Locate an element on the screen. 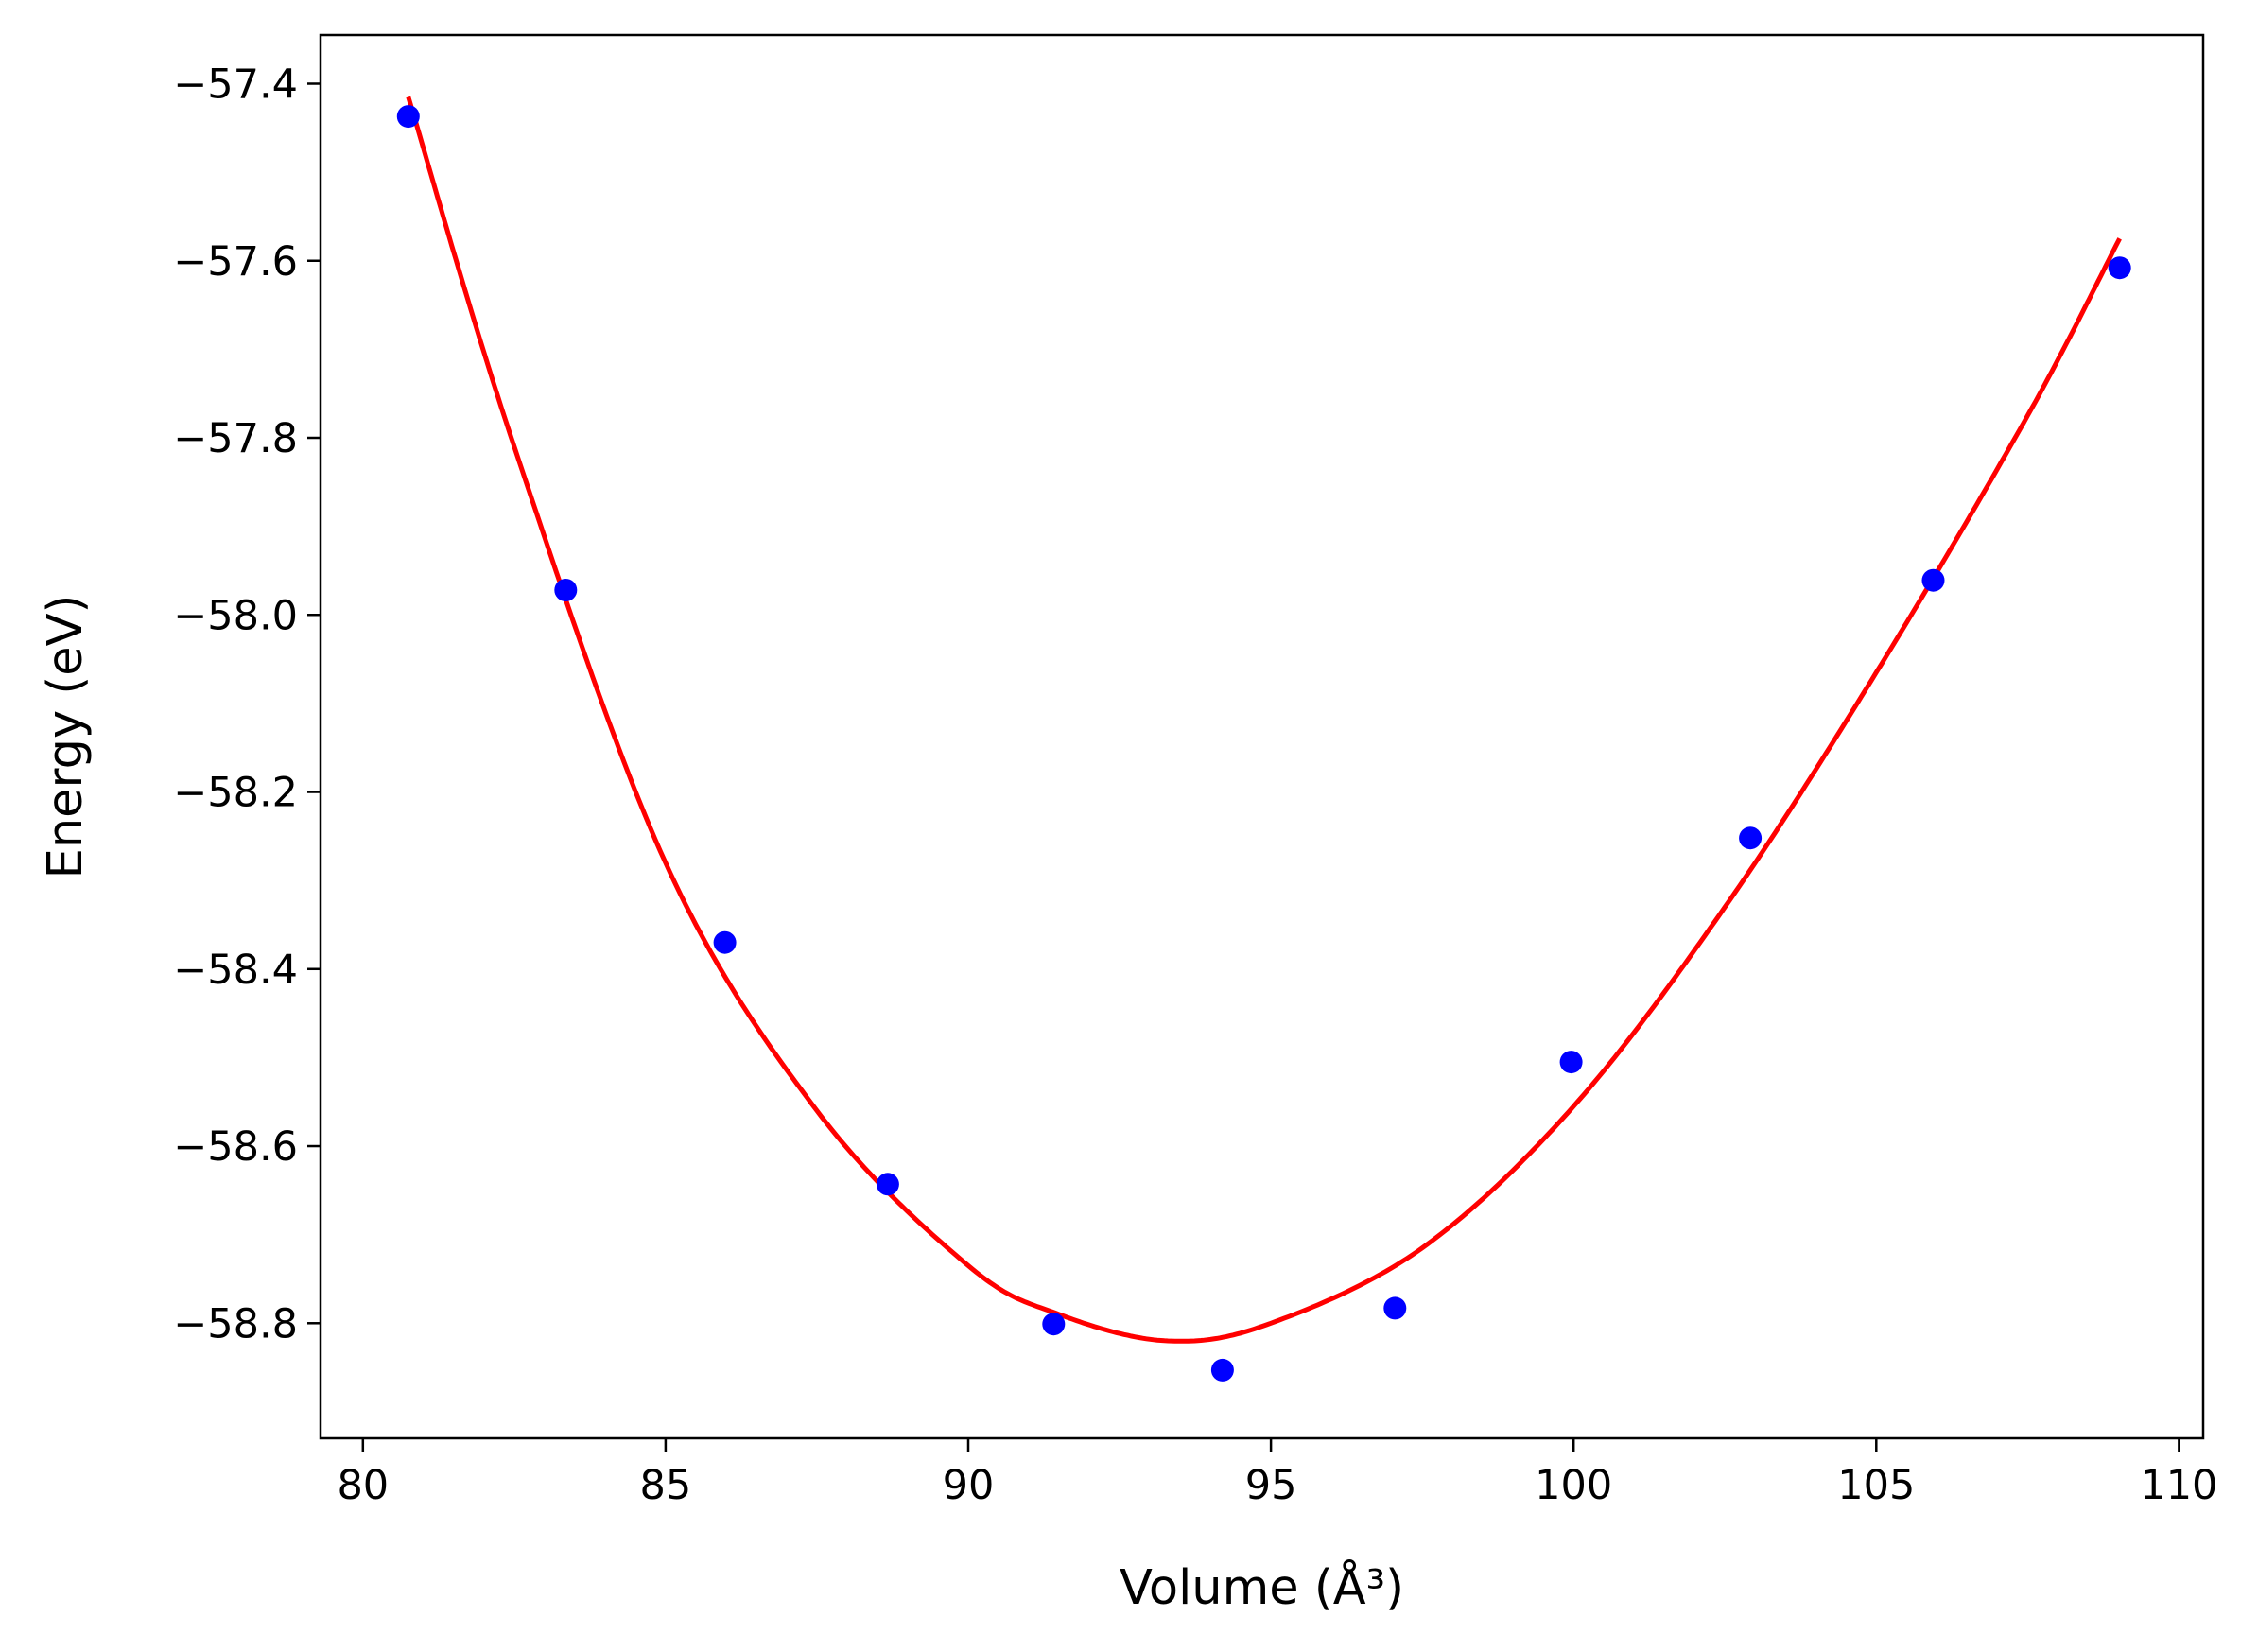 This screenshot has width=2258, height=1652. y-tick-label: −58.8 is located at coordinates (235, 1324).